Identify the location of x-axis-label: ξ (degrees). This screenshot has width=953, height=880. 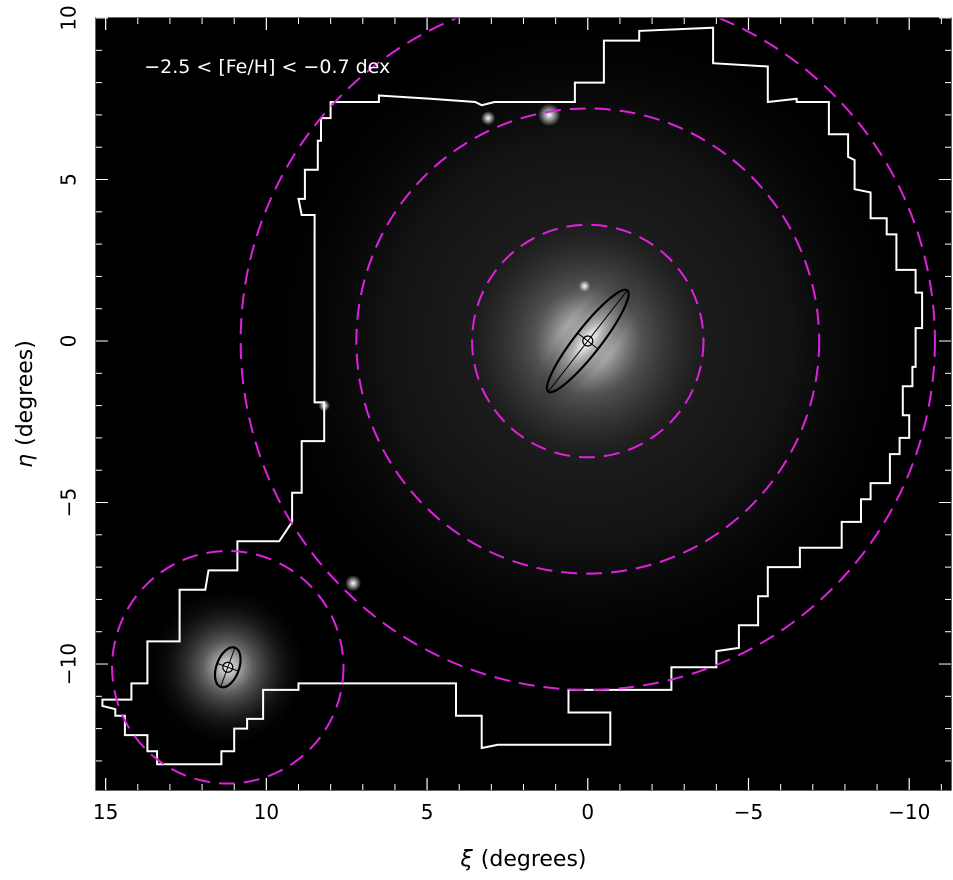
(522, 859).